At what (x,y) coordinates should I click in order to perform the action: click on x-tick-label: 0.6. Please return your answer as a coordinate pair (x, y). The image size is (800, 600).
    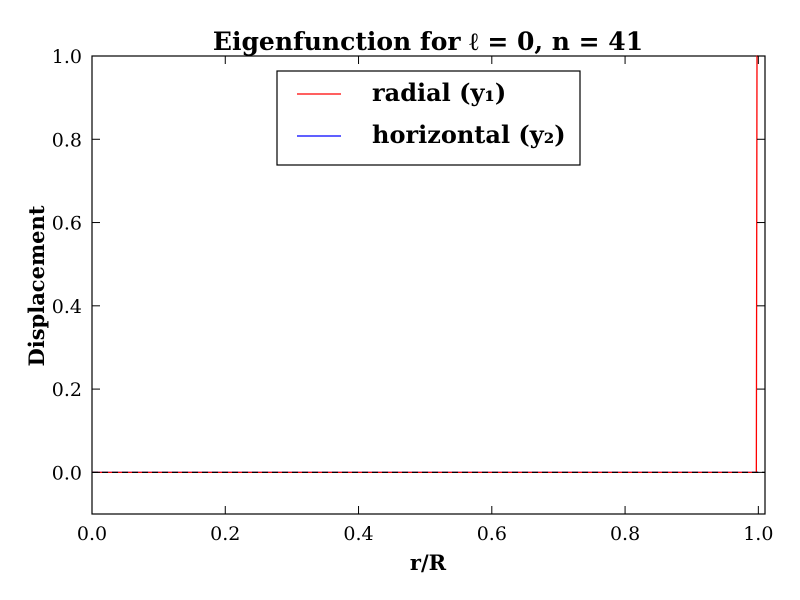
    Looking at the image, I should click on (492, 534).